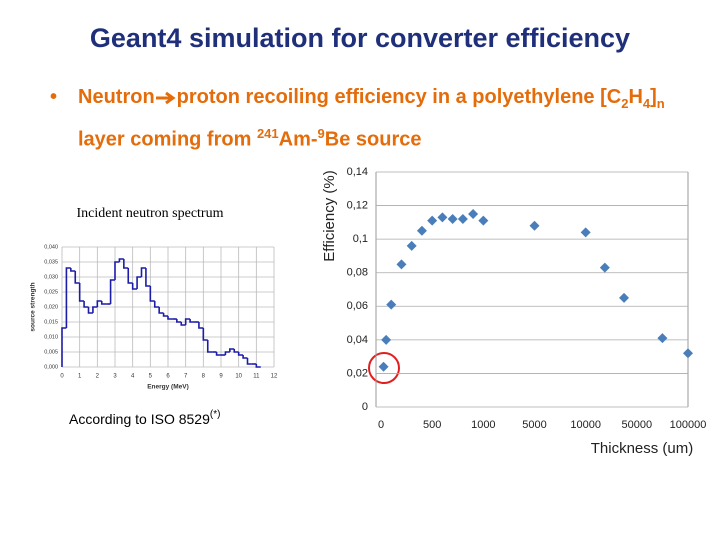 The image size is (720, 540). I want to click on x-tick-label: 100000, so click(688, 425).